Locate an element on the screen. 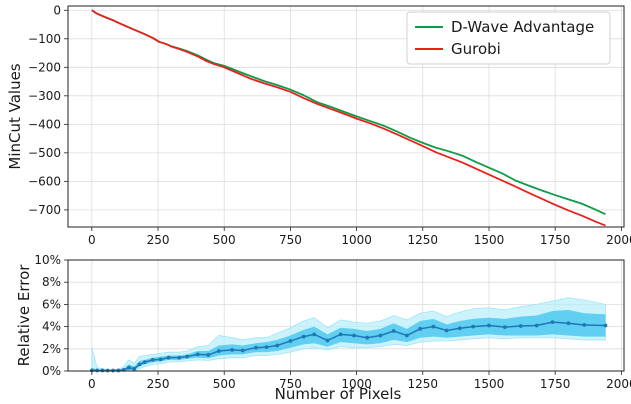  error-ytick-label-4: 8% is located at coordinates (51, 282).